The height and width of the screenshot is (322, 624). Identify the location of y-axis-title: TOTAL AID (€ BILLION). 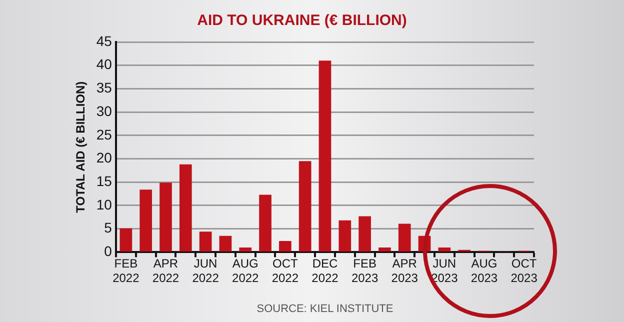
(81, 147).